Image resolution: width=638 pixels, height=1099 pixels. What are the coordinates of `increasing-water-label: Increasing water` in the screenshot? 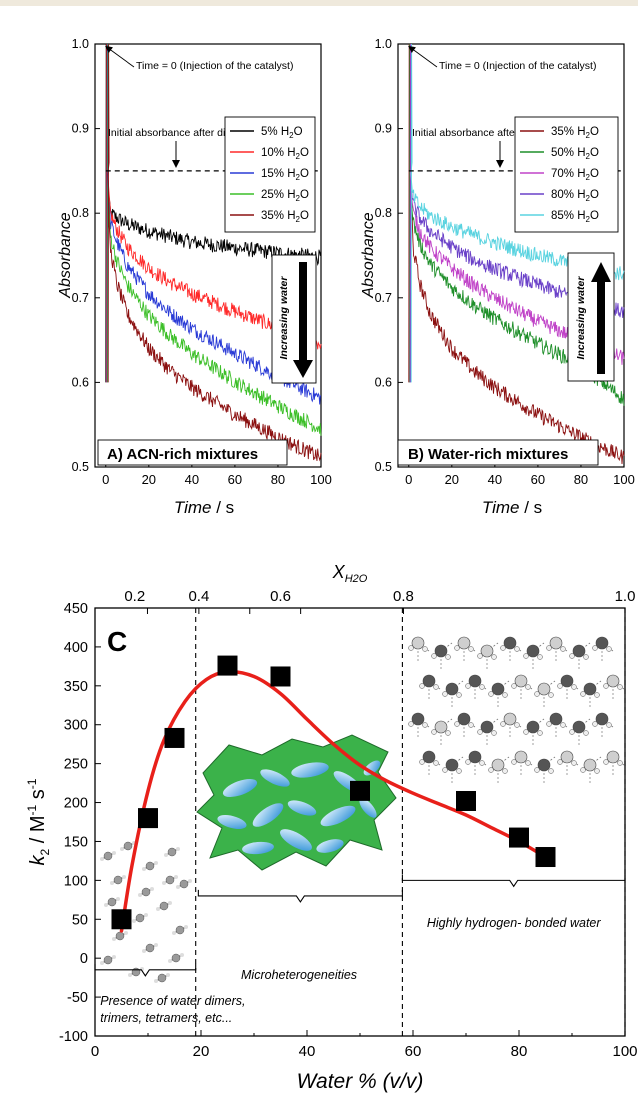 It's located at (581, 318).